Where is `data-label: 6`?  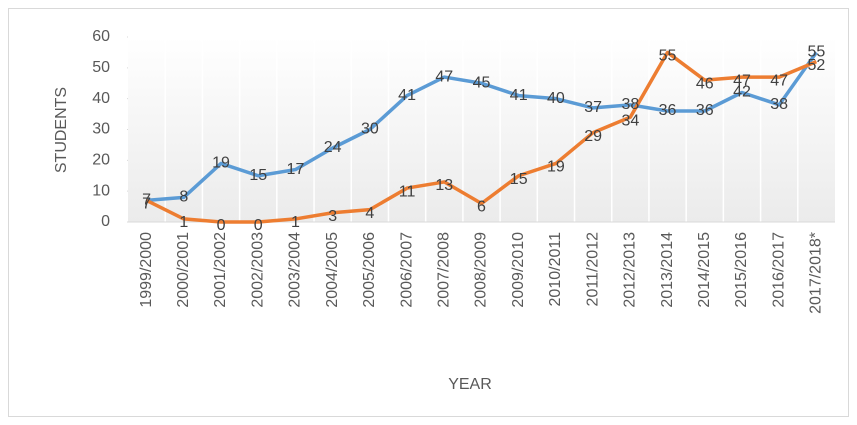 data-label: 6 is located at coordinates (481, 207).